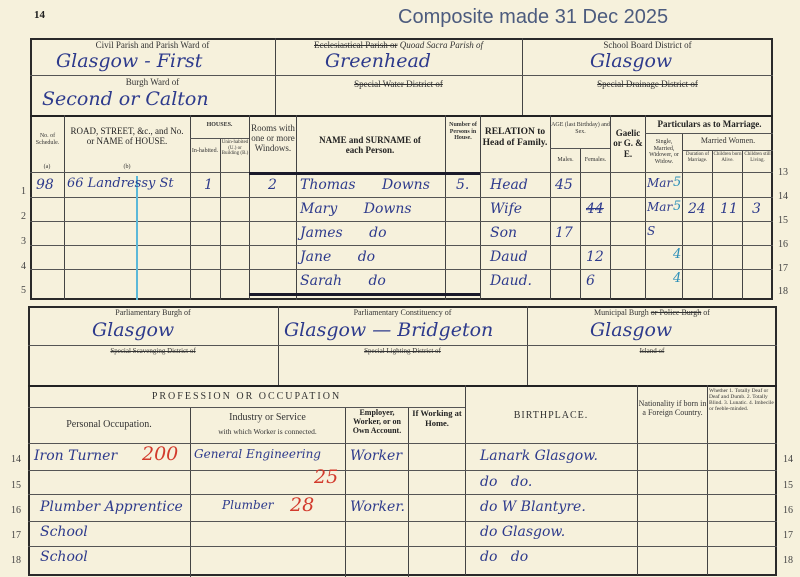 The width and height of the screenshot is (800, 577). What do you see at coordinates (551, 415) in the screenshot?
I see `header-birthplace: BIRTHPLACE.` at bounding box center [551, 415].